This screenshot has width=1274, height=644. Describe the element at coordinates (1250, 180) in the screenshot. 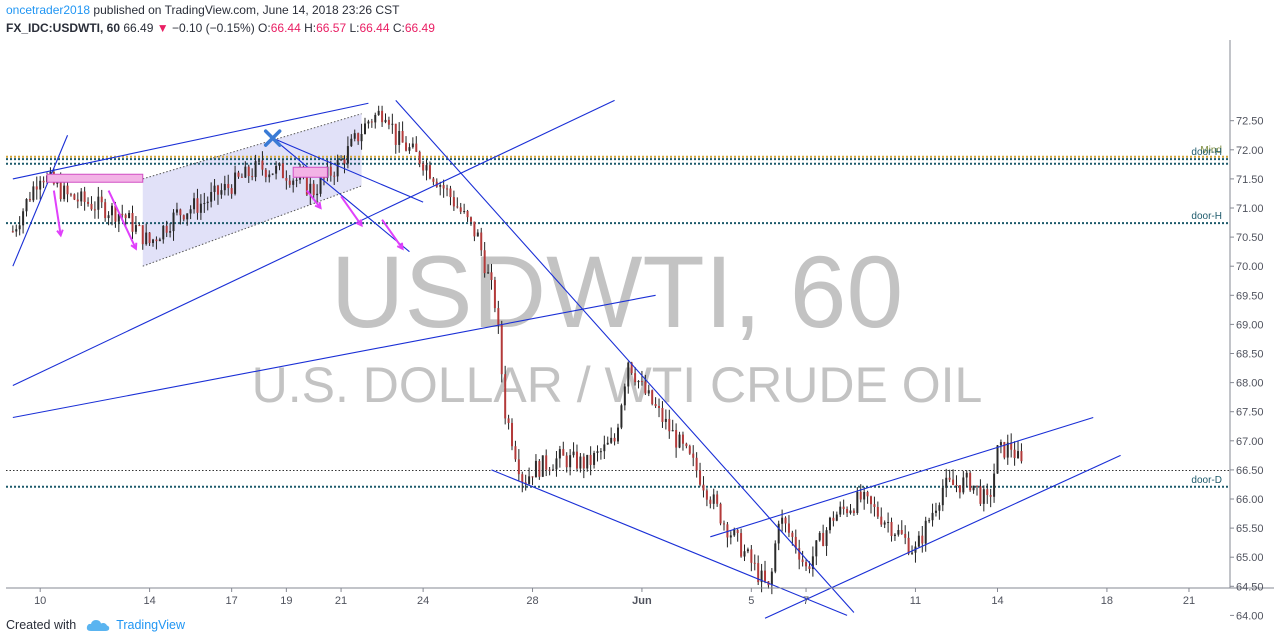

I see `y-tick-label: 71.50` at that location.